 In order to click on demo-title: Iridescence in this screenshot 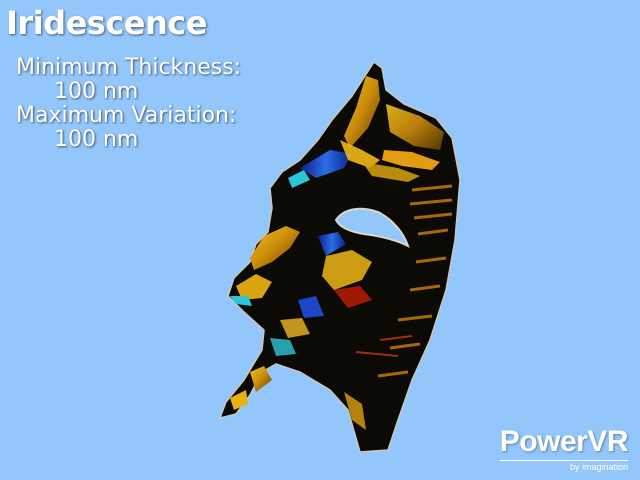, I will do `click(106, 23)`.